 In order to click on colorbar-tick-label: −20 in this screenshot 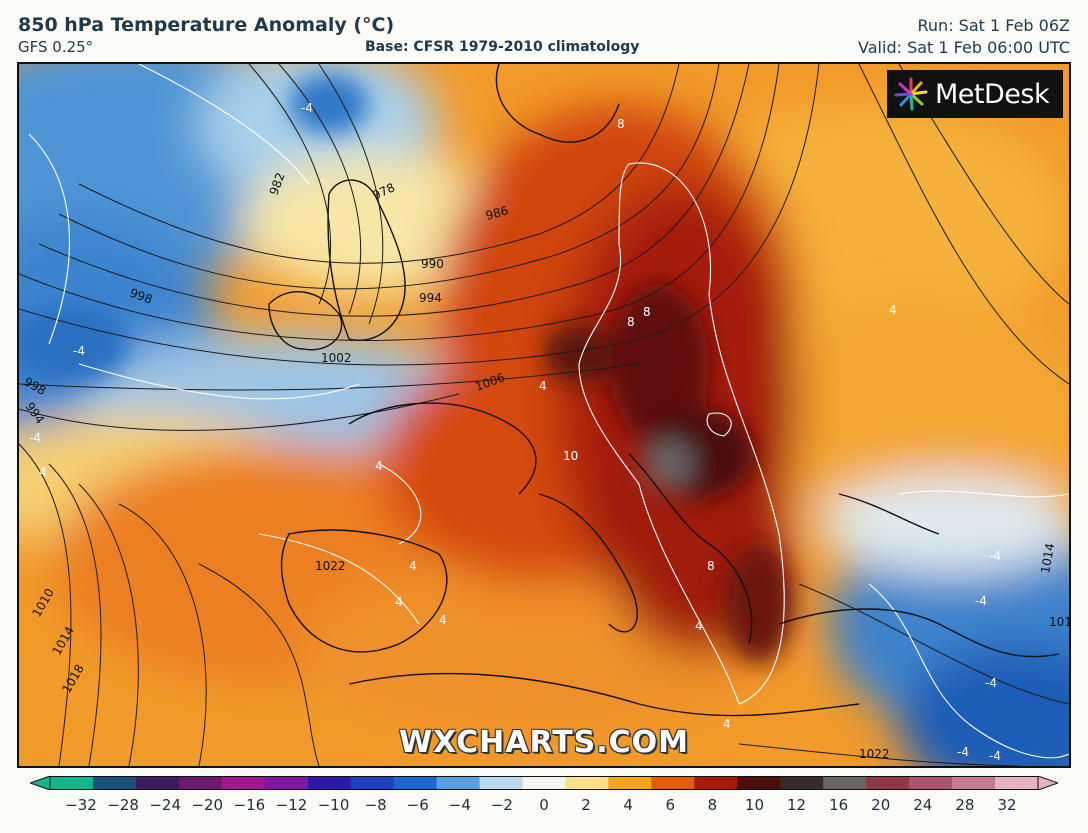, I will do `click(207, 805)`.